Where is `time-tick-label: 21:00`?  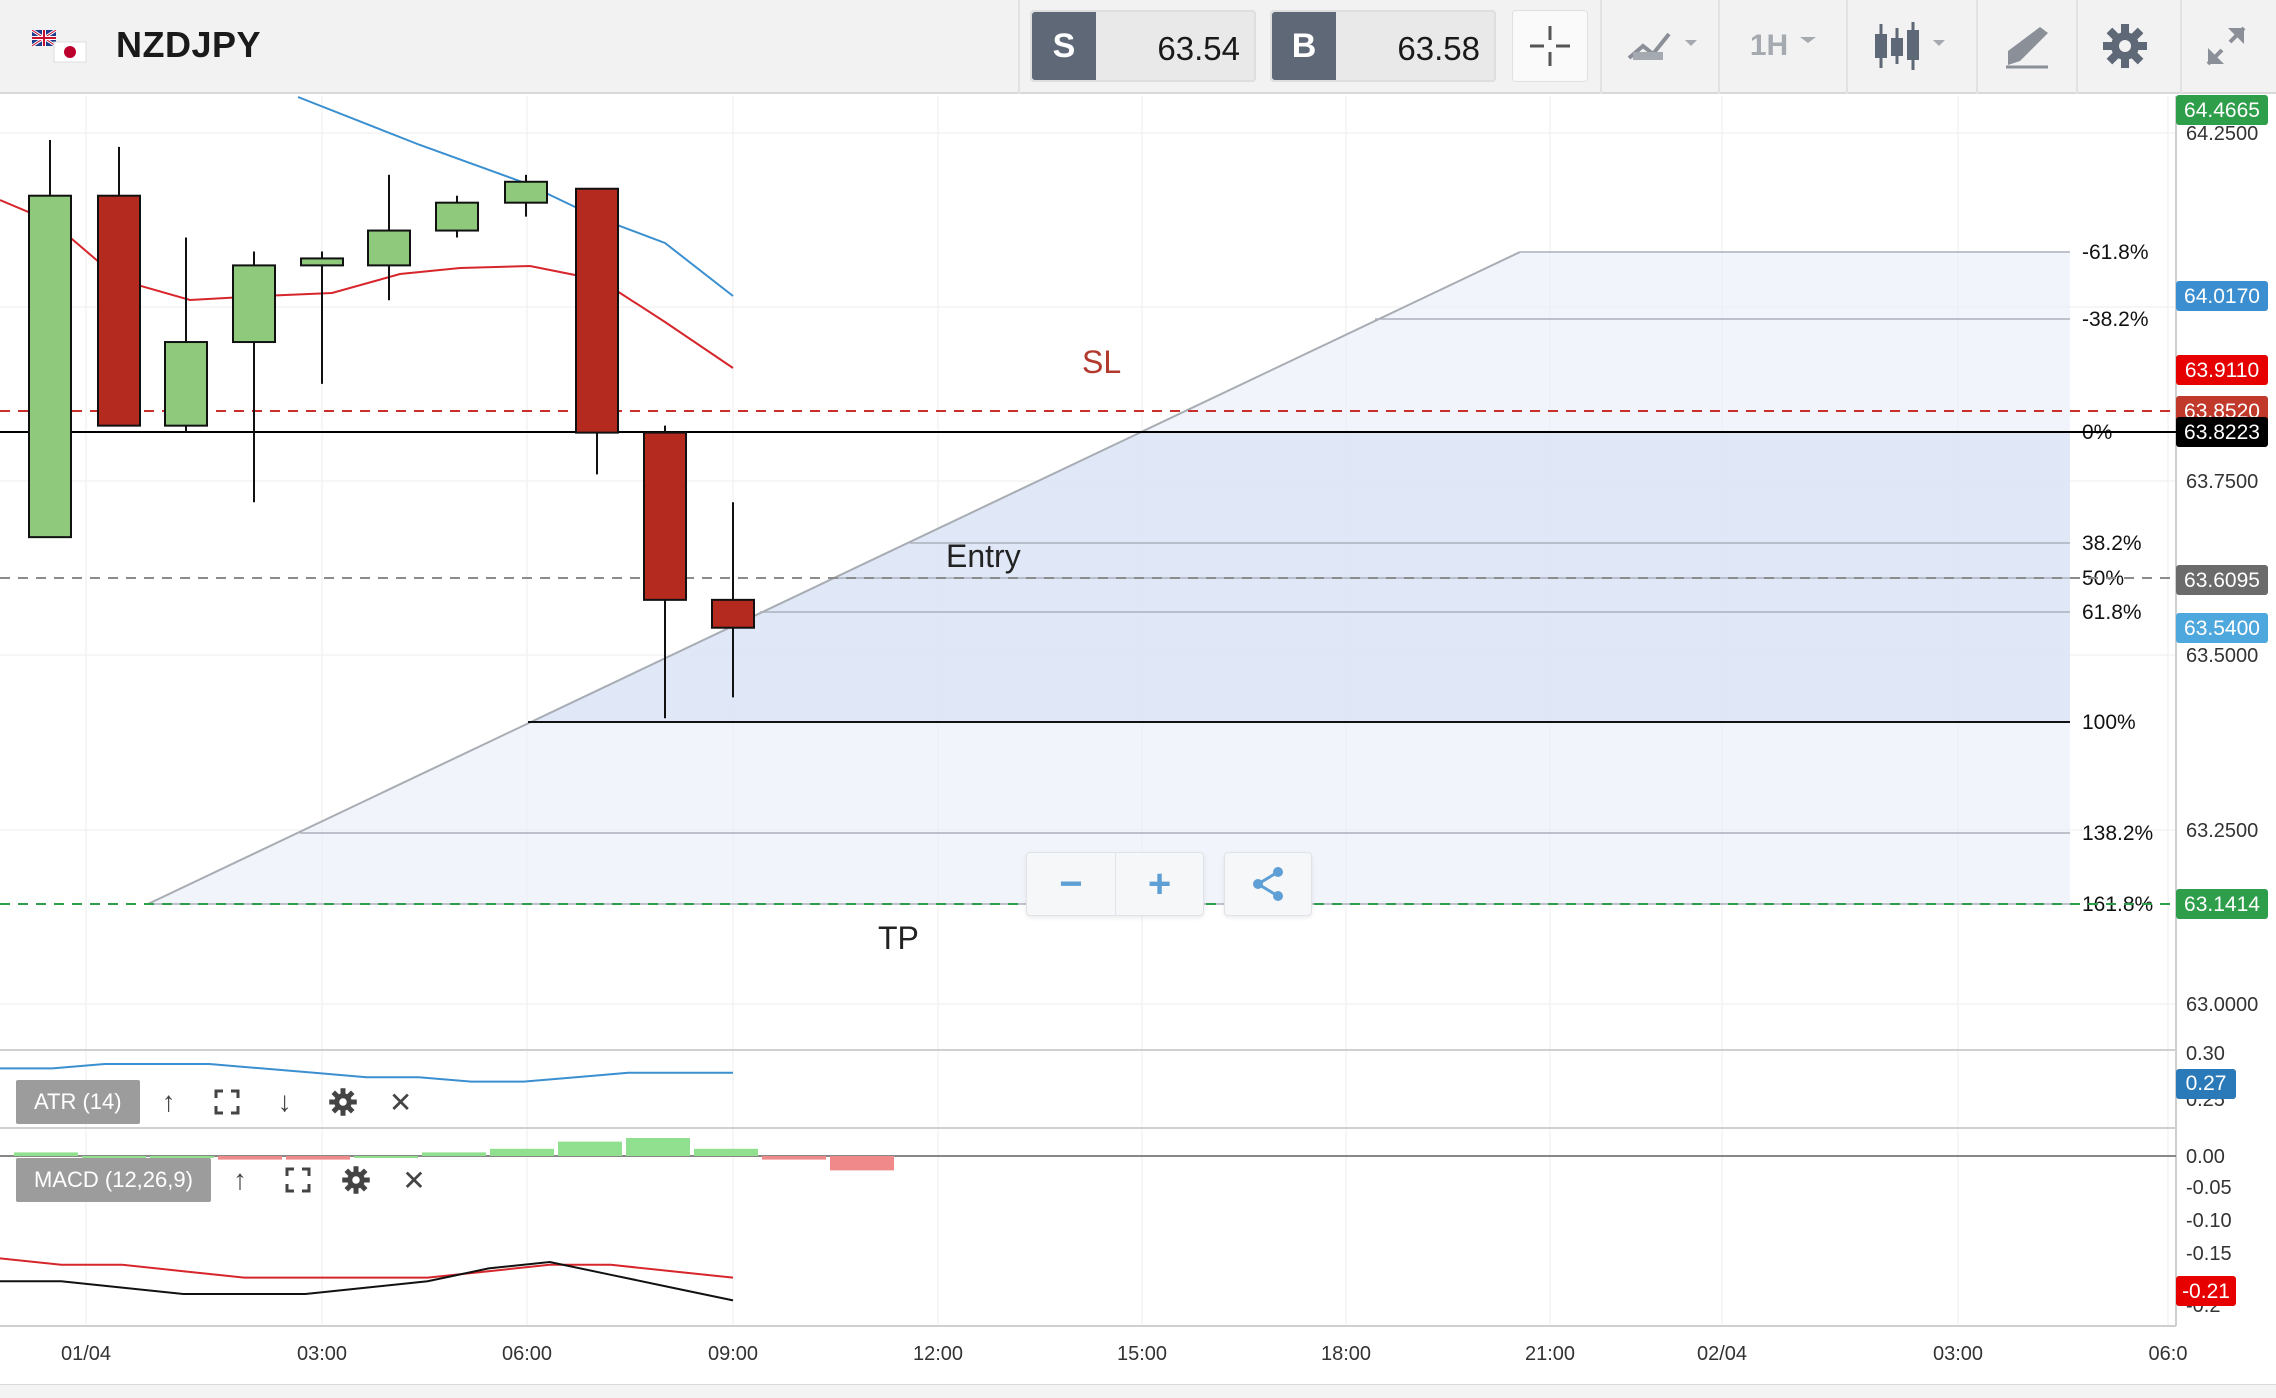 time-tick-label: 21:00 is located at coordinates (1550, 1354).